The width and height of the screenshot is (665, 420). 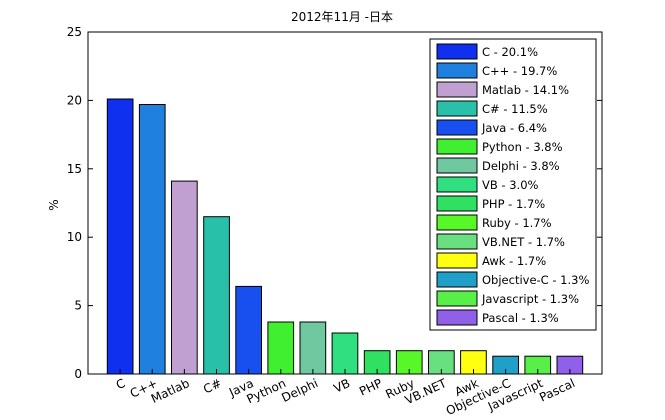 I want to click on x-tick-label: C, so click(x=121, y=384).